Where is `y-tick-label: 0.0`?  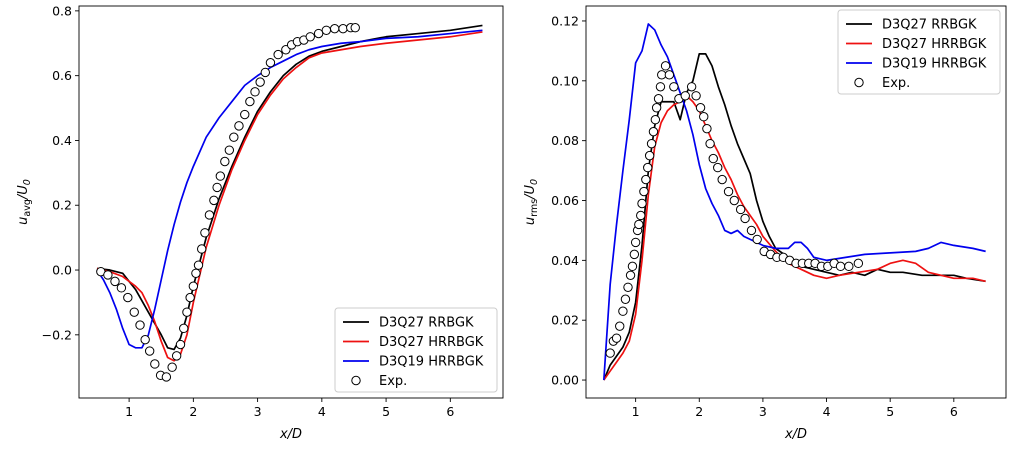
y-tick-label: 0.0 is located at coordinates (62, 270).